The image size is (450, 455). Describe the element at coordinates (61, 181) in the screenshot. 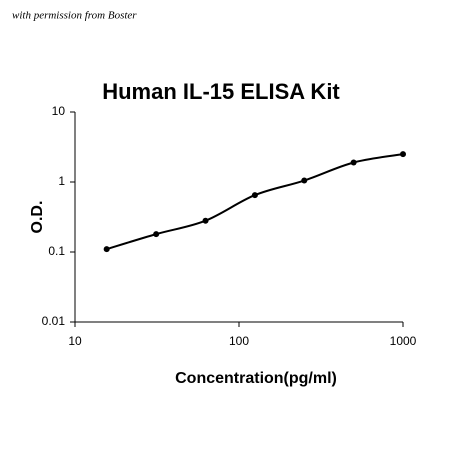

I see `y-tick-label: 1` at that location.